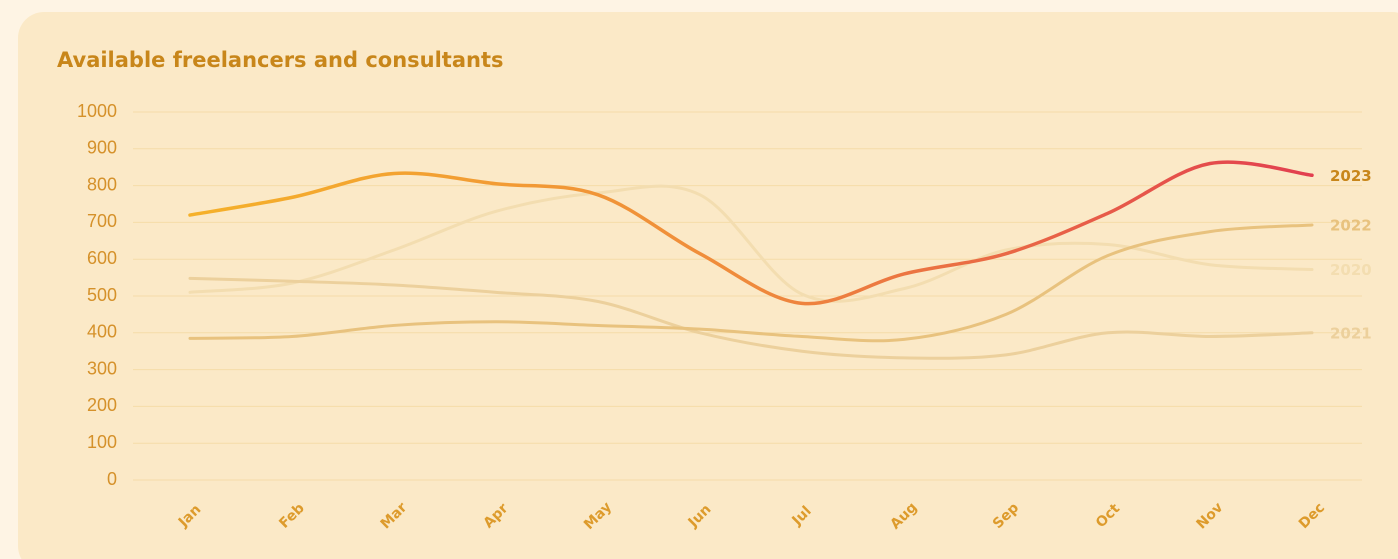 This screenshot has width=1398, height=559. What do you see at coordinates (1351, 225) in the screenshot?
I see `series-label: 2022` at bounding box center [1351, 225].